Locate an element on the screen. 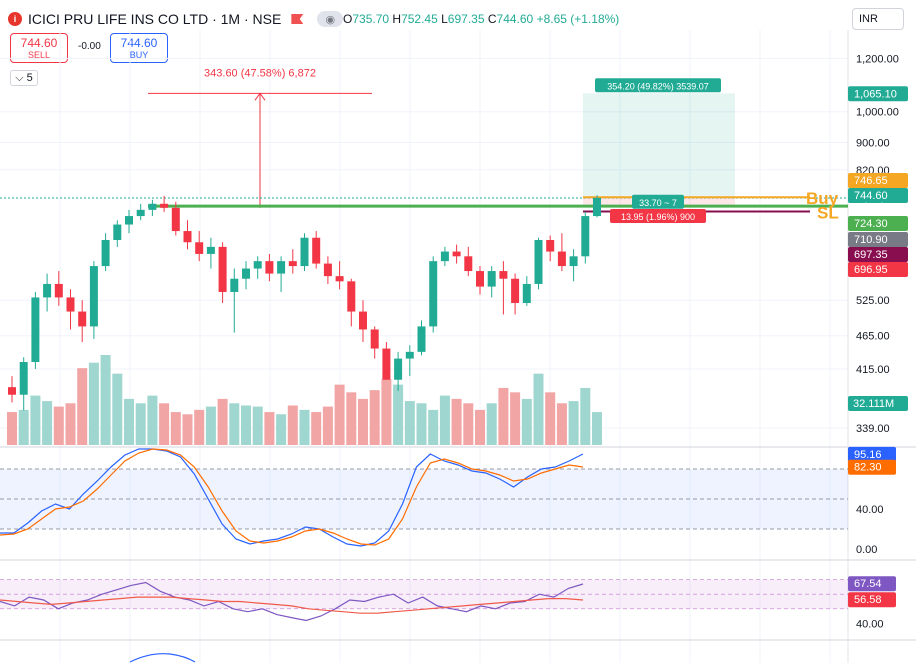 This screenshot has width=916, height=663. position-label: 33.70 ~ 7 is located at coordinates (658, 201).